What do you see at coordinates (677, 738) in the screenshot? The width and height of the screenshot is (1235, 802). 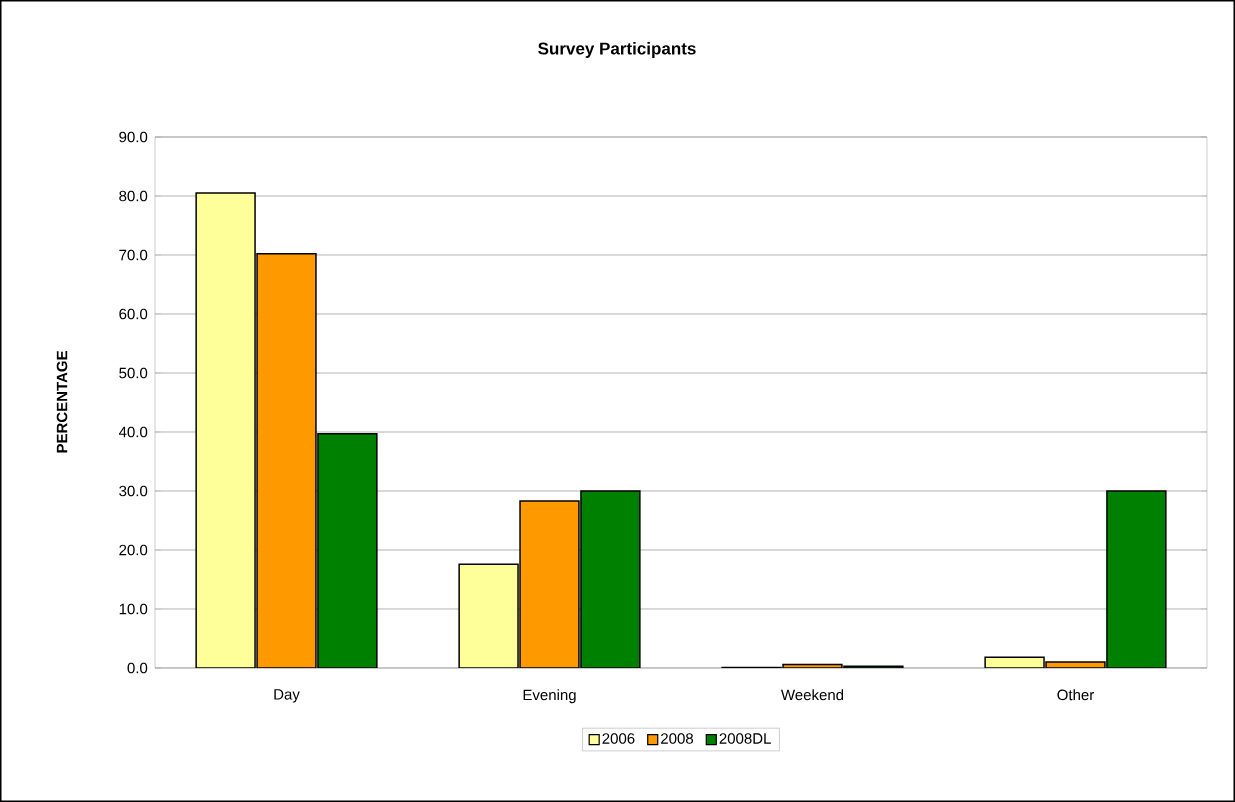 I see `legend-label: 2008` at bounding box center [677, 738].